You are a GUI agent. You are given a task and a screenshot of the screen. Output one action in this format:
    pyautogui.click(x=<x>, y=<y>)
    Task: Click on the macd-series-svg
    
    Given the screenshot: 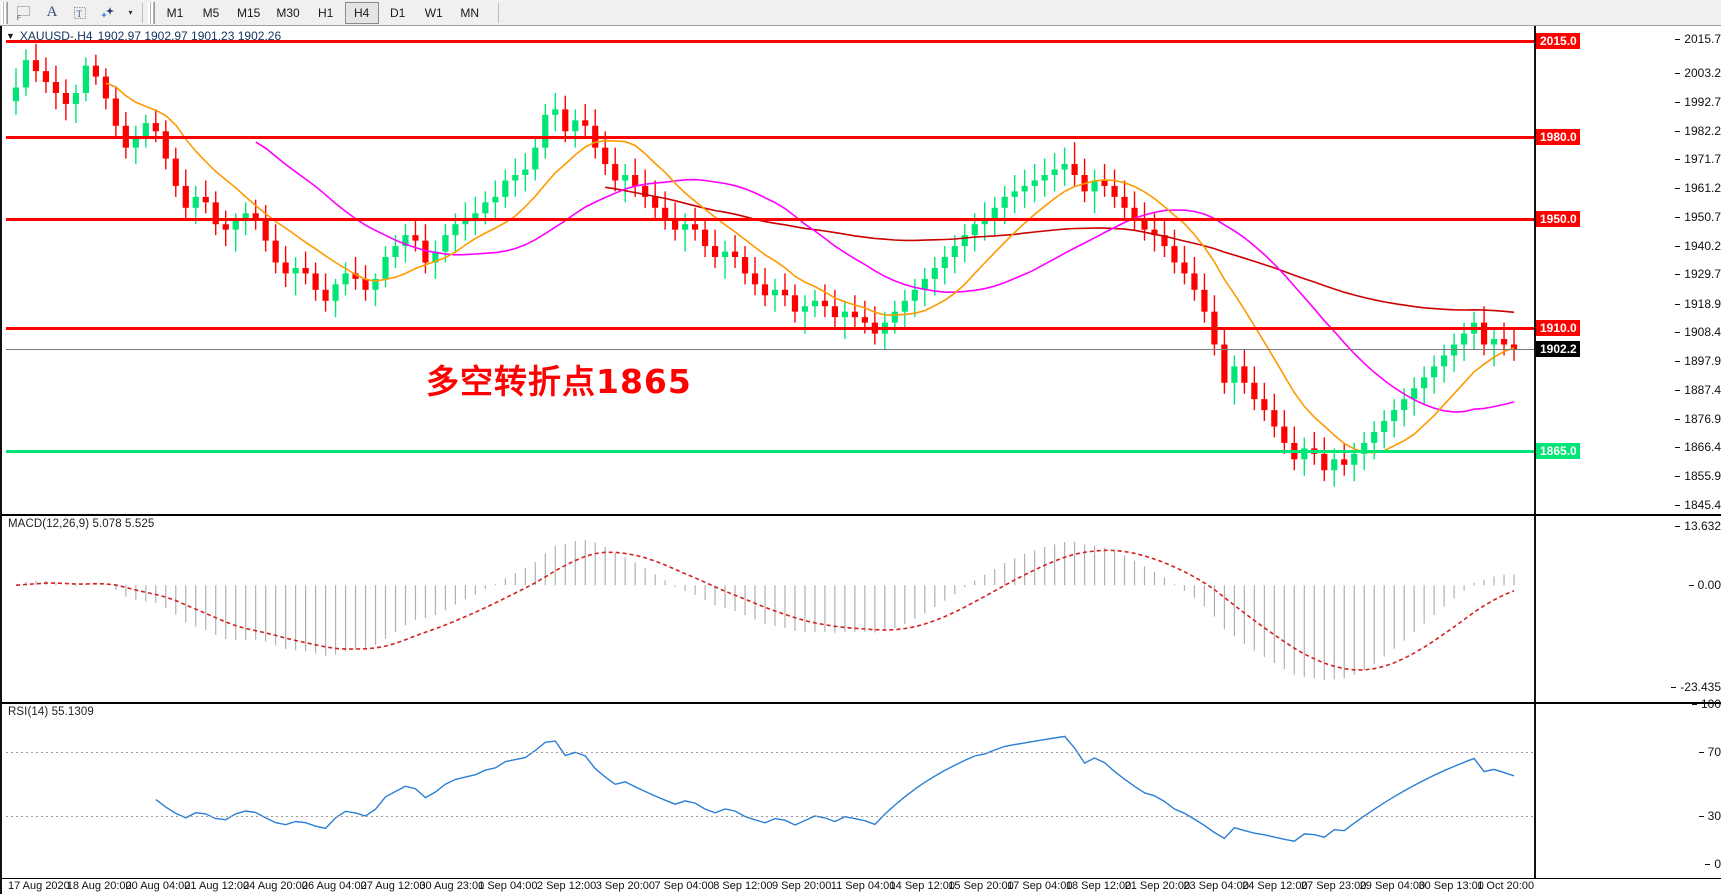 What is the action you would take?
    pyautogui.click(x=765, y=610)
    